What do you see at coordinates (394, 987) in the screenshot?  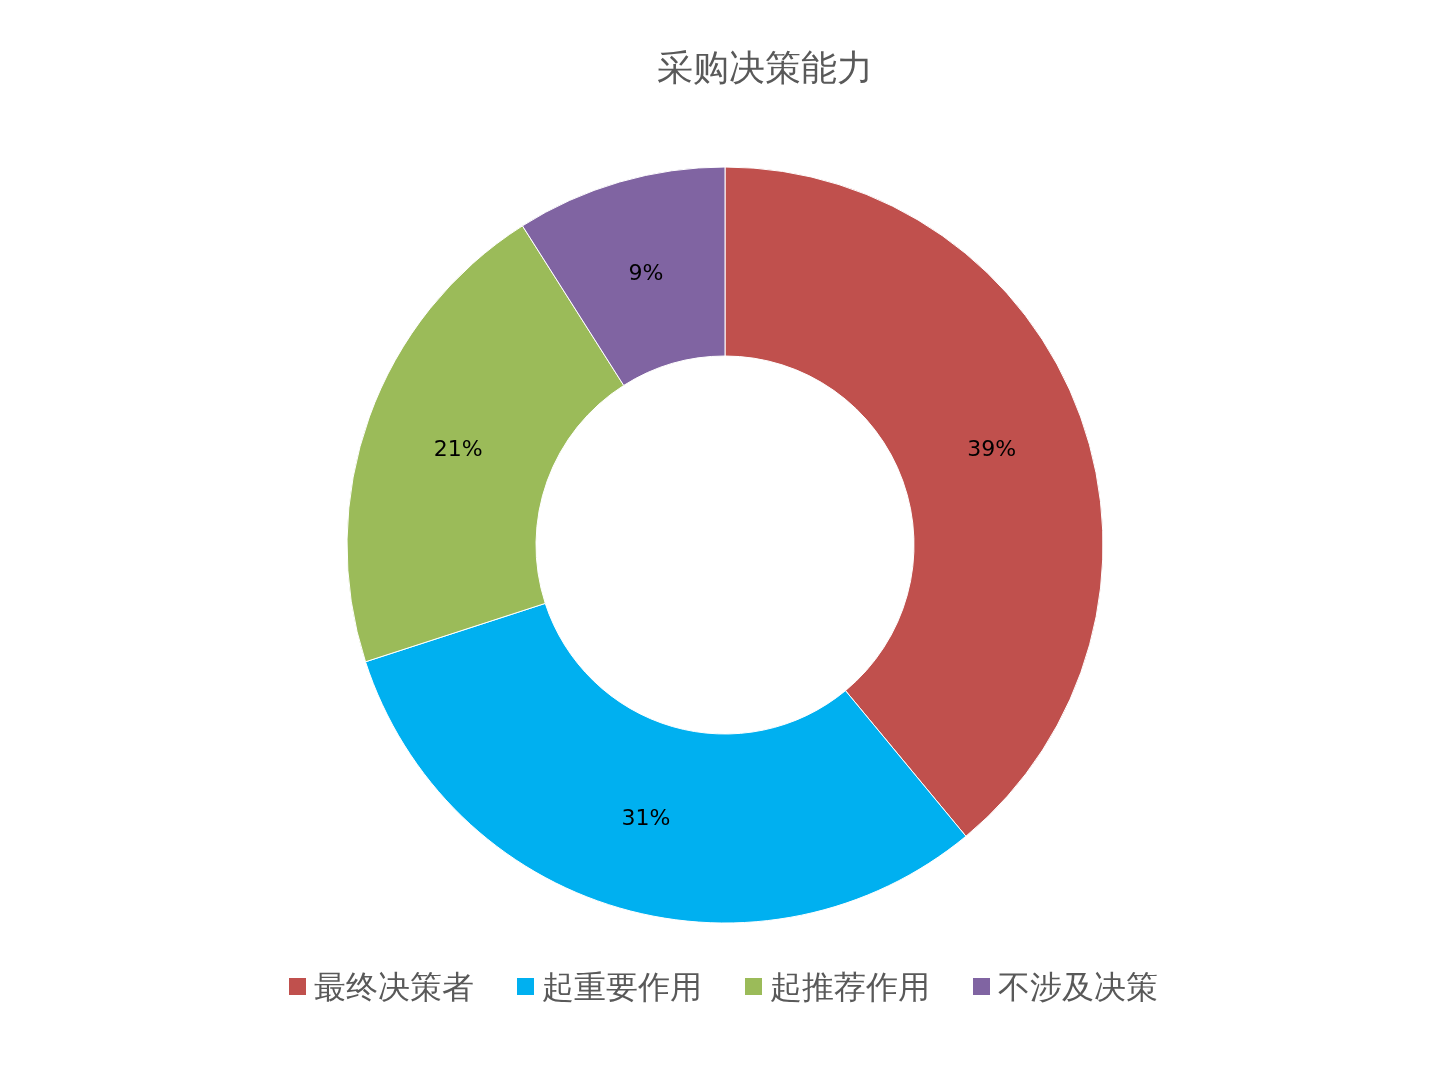 I see `legend-label: 最终决策者` at bounding box center [394, 987].